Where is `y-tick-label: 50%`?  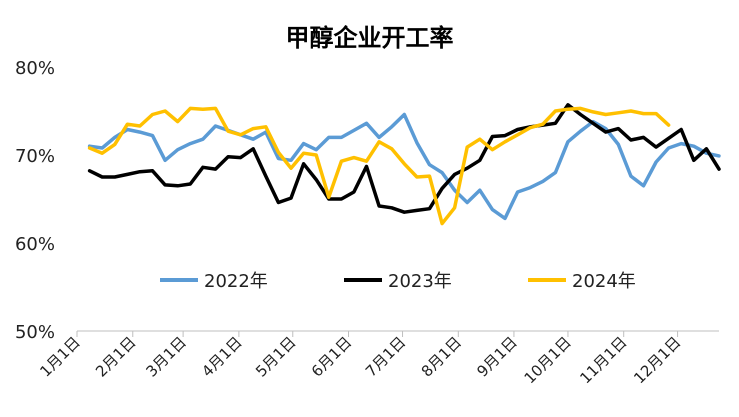
y-tick-label: 50% is located at coordinates (35, 332).